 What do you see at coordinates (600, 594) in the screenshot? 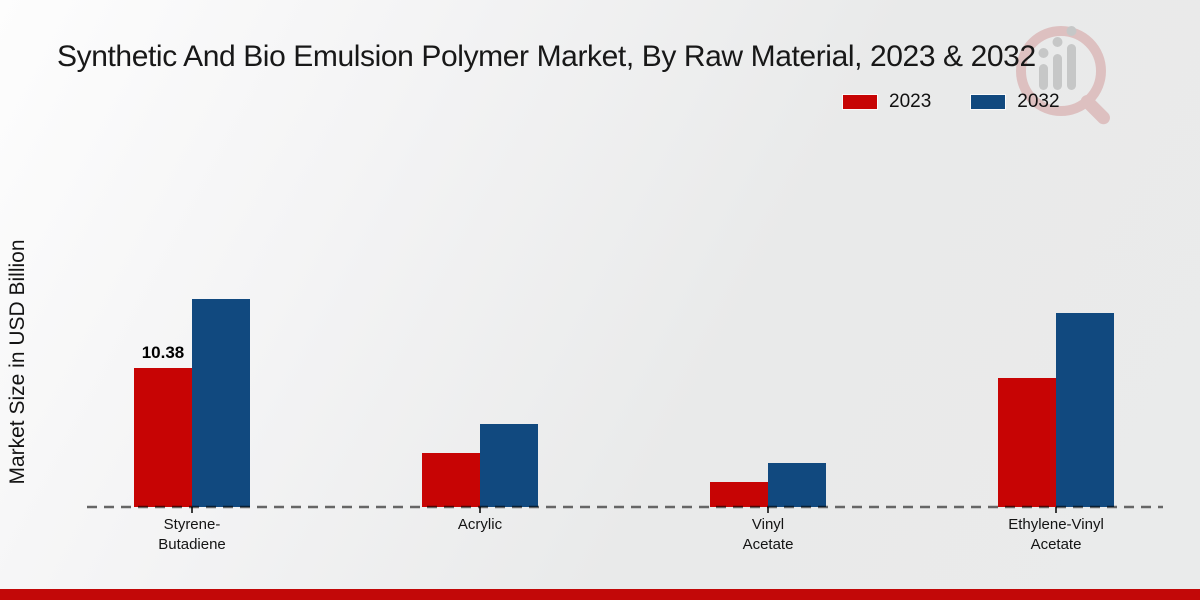
I see `footer-accent-bar` at bounding box center [600, 594].